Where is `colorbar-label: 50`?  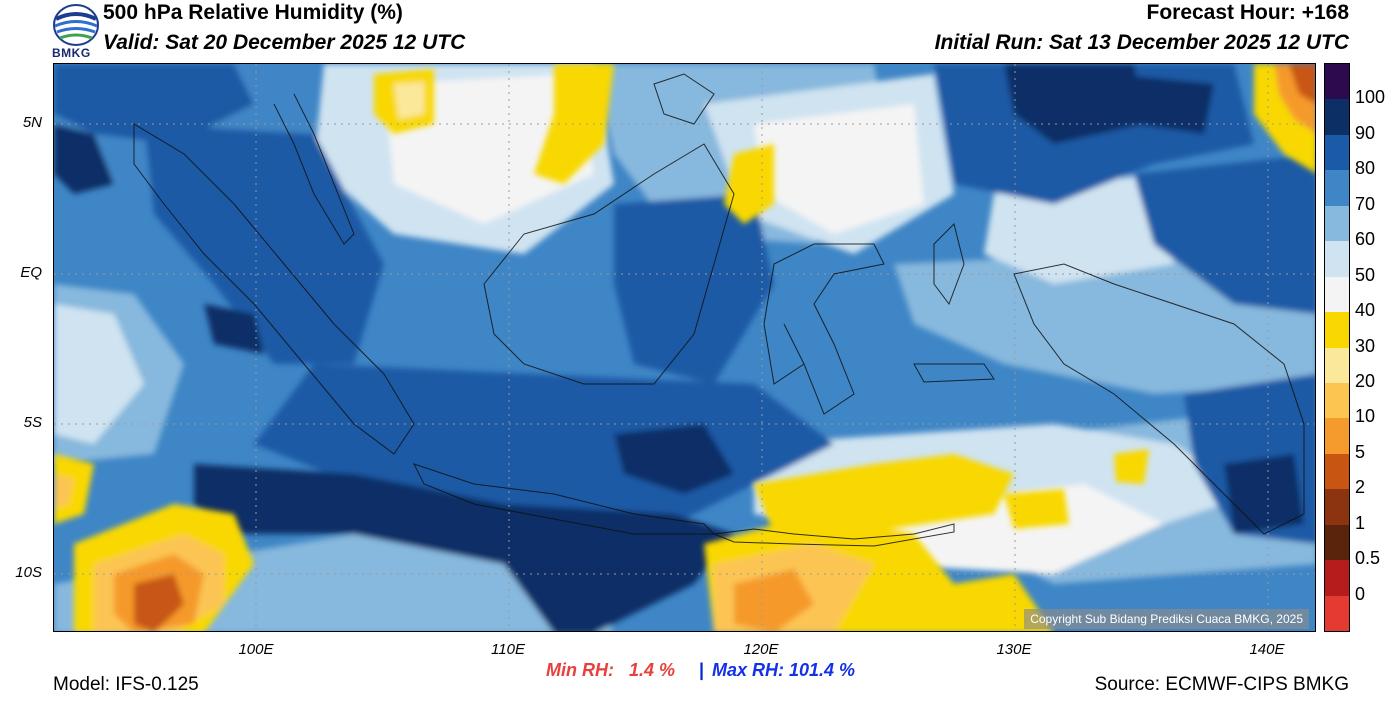
colorbar-label: 50 is located at coordinates (1365, 274).